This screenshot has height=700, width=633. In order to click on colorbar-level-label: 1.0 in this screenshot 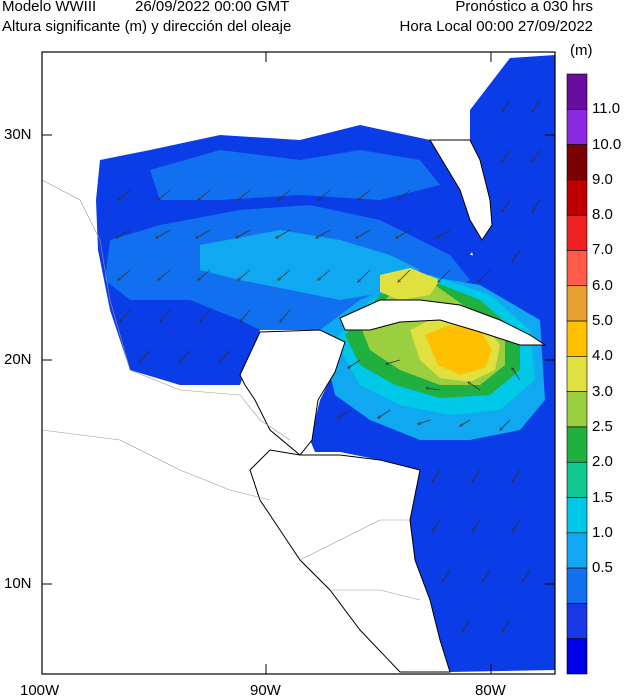, I will do `click(602, 532)`.